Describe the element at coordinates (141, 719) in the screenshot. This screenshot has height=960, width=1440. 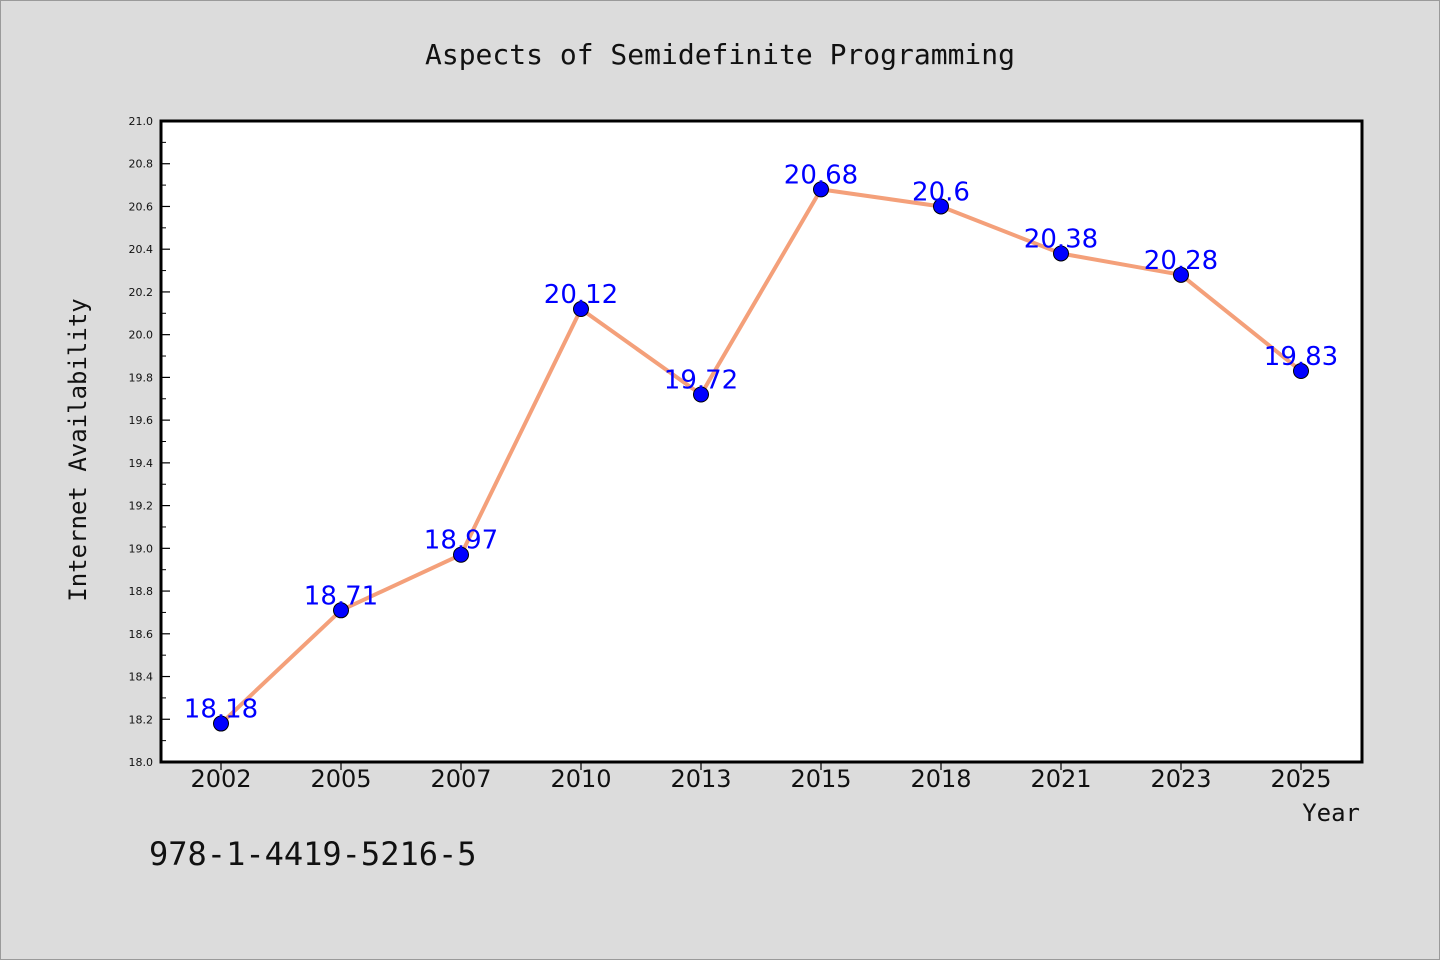
I see `y-tick-label: 18.2` at that location.